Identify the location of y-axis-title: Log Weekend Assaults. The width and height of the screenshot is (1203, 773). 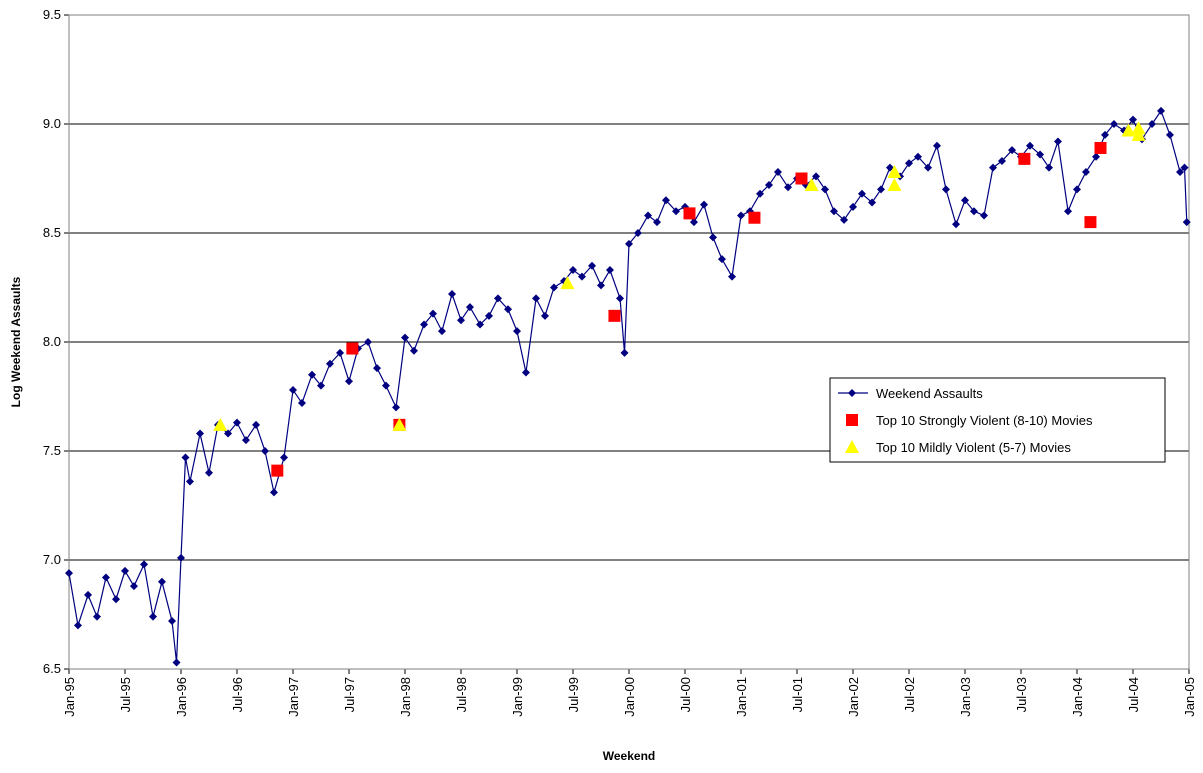
(16, 341).